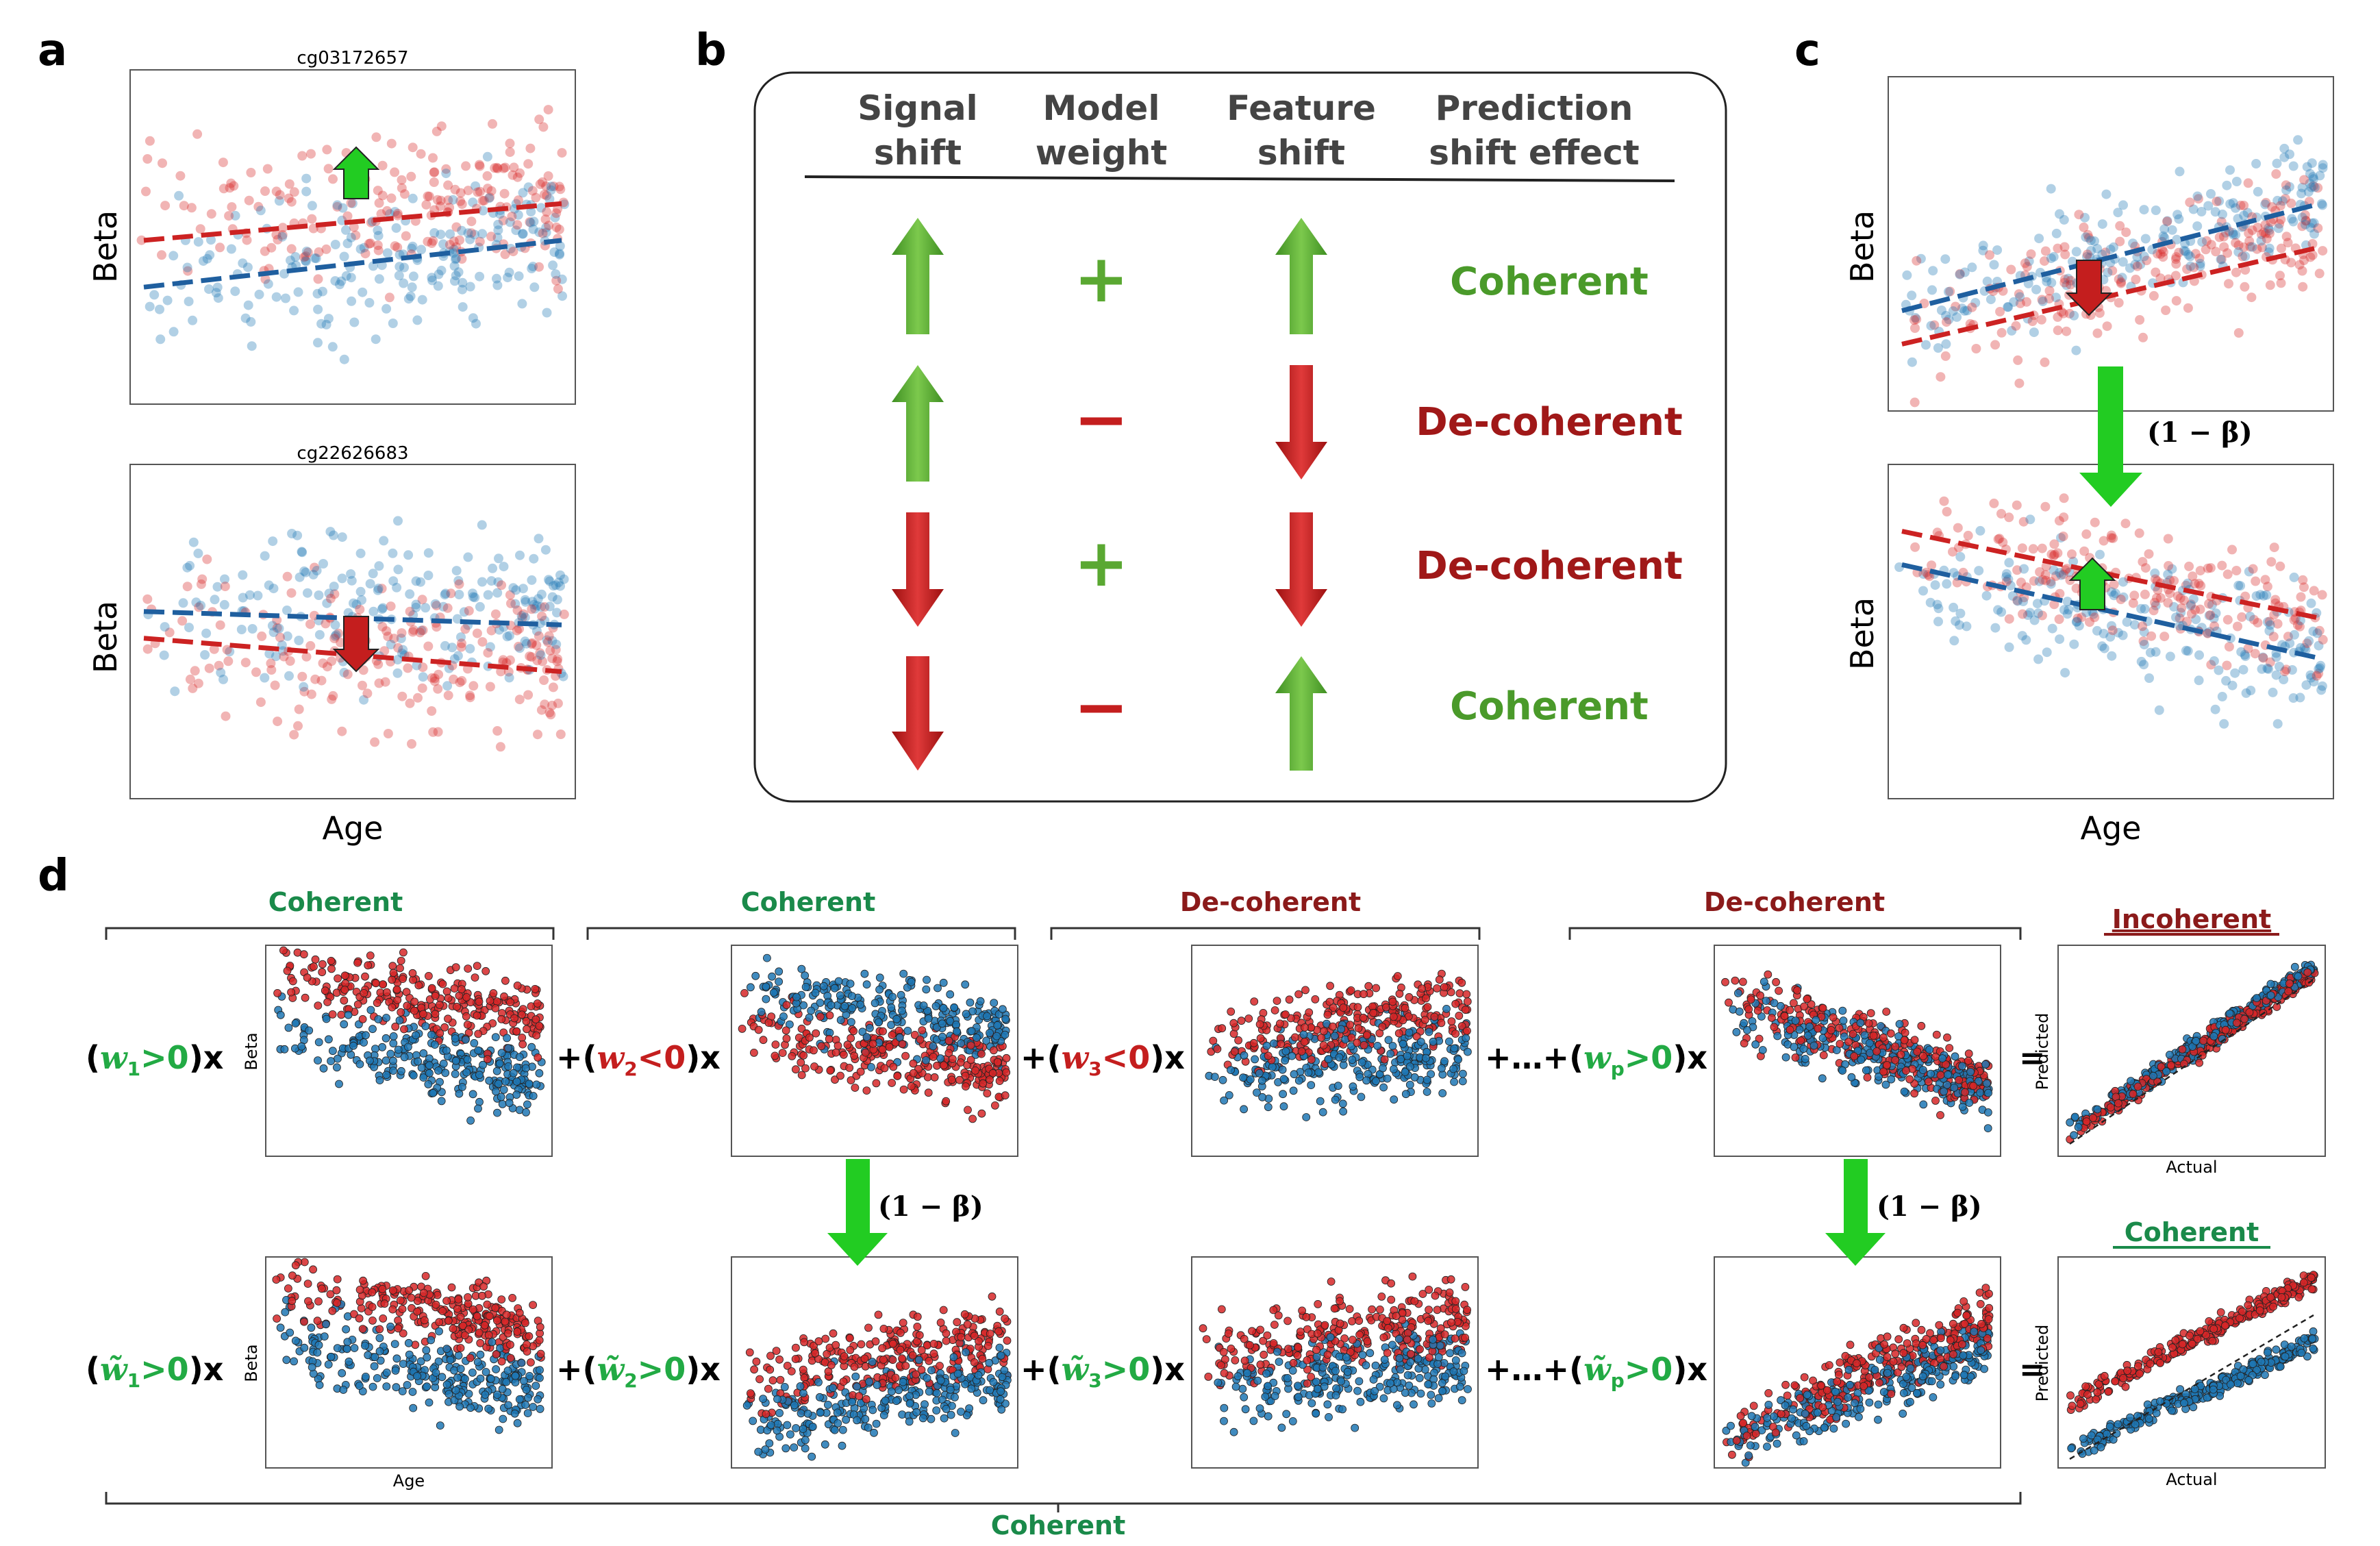 The image size is (2380, 1546). Describe the element at coordinates (352, 264) in the screenshot. I see `trend-line` at that location.